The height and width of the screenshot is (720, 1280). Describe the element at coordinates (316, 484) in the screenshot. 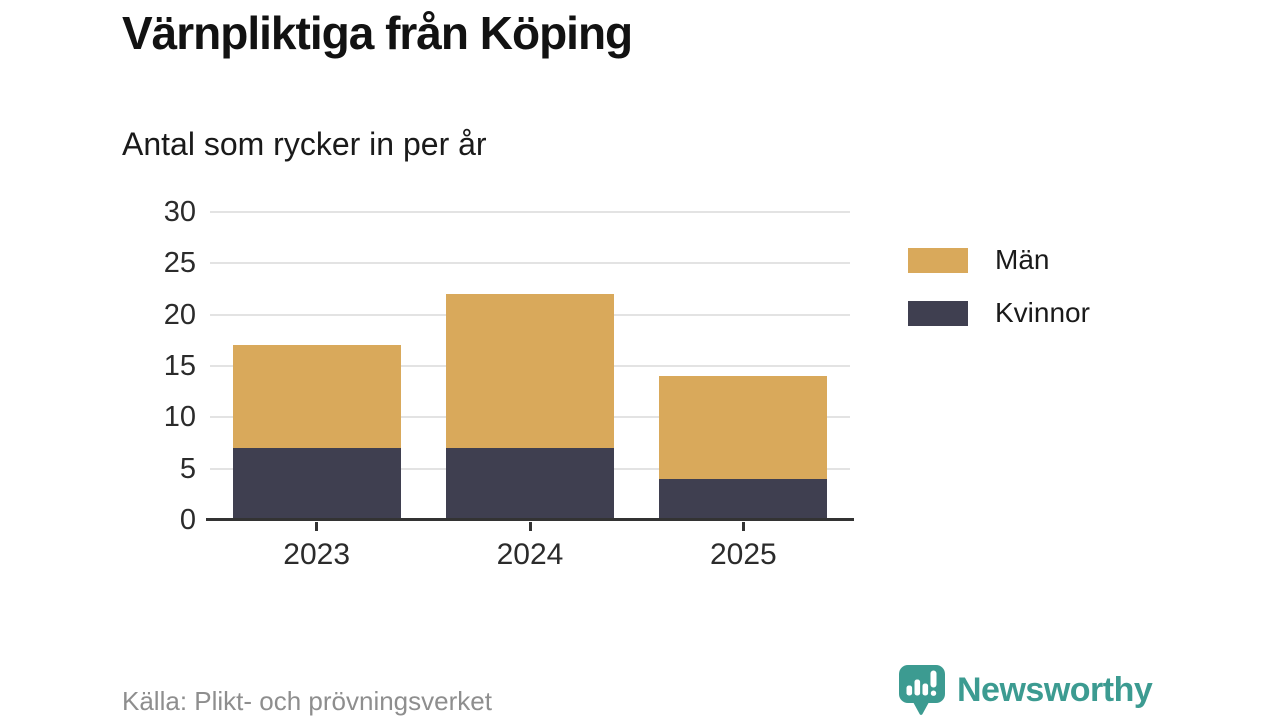

I see `bar-segment-kvinnor-2023` at that location.